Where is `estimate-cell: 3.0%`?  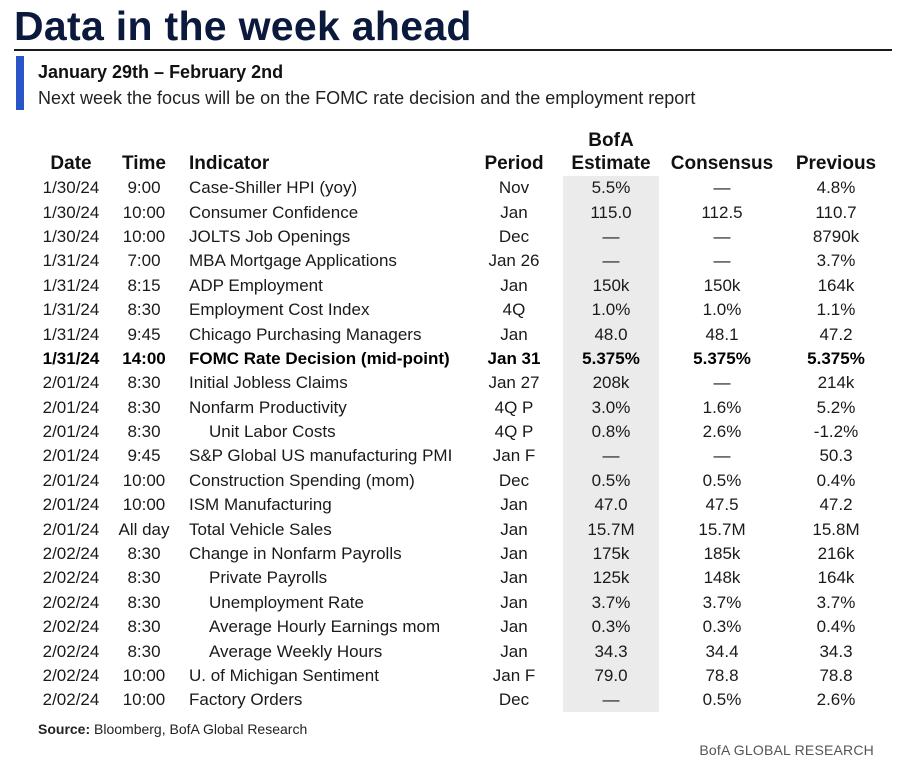 estimate-cell: 3.0% is located at coordinates (611, 407).